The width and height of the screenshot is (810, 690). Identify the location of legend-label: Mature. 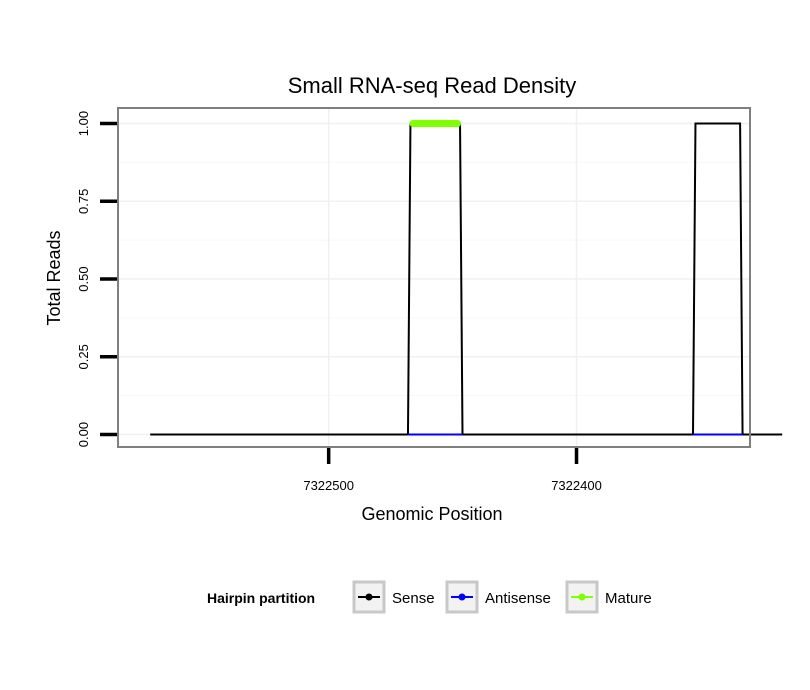
(628, 598).